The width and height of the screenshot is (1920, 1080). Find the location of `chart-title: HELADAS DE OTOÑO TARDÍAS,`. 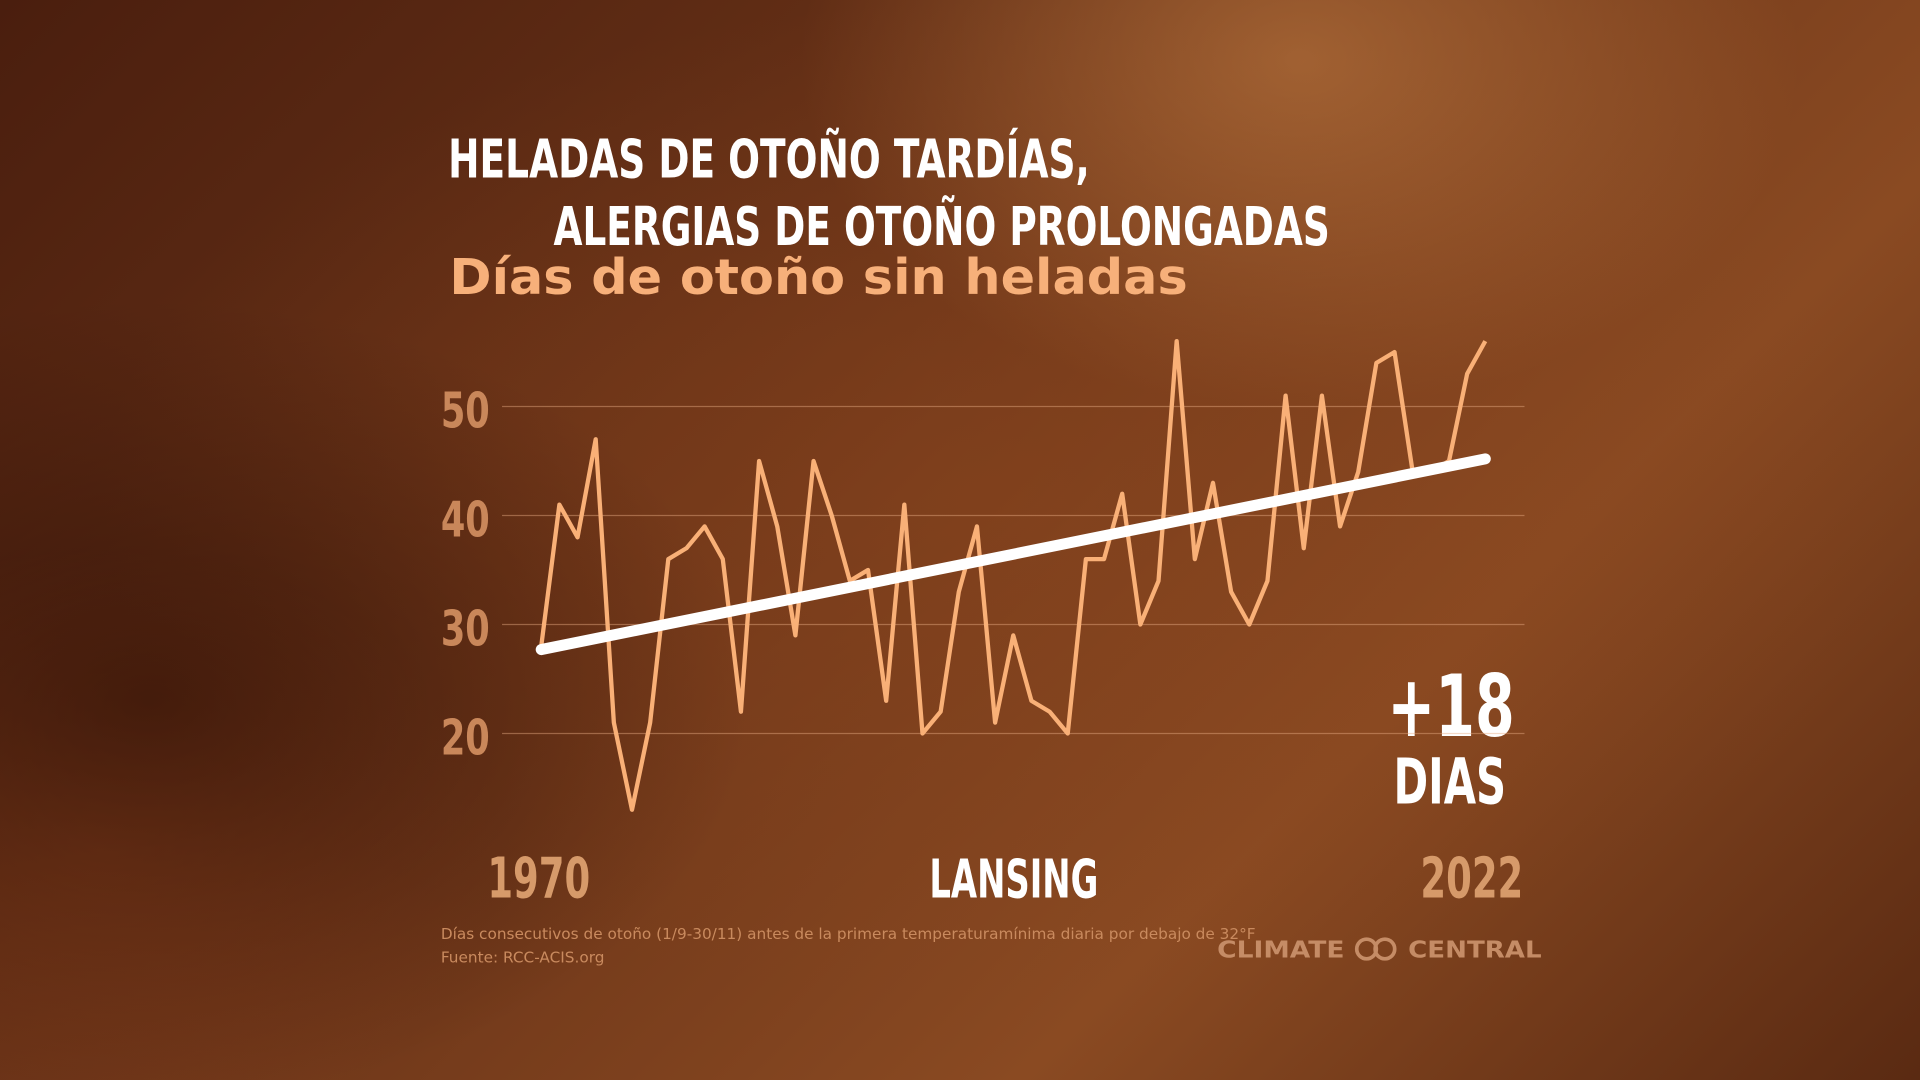

chart-title: HELADAS DE OTOÑO TARDÍAS, is located at coordinates (769, 159).